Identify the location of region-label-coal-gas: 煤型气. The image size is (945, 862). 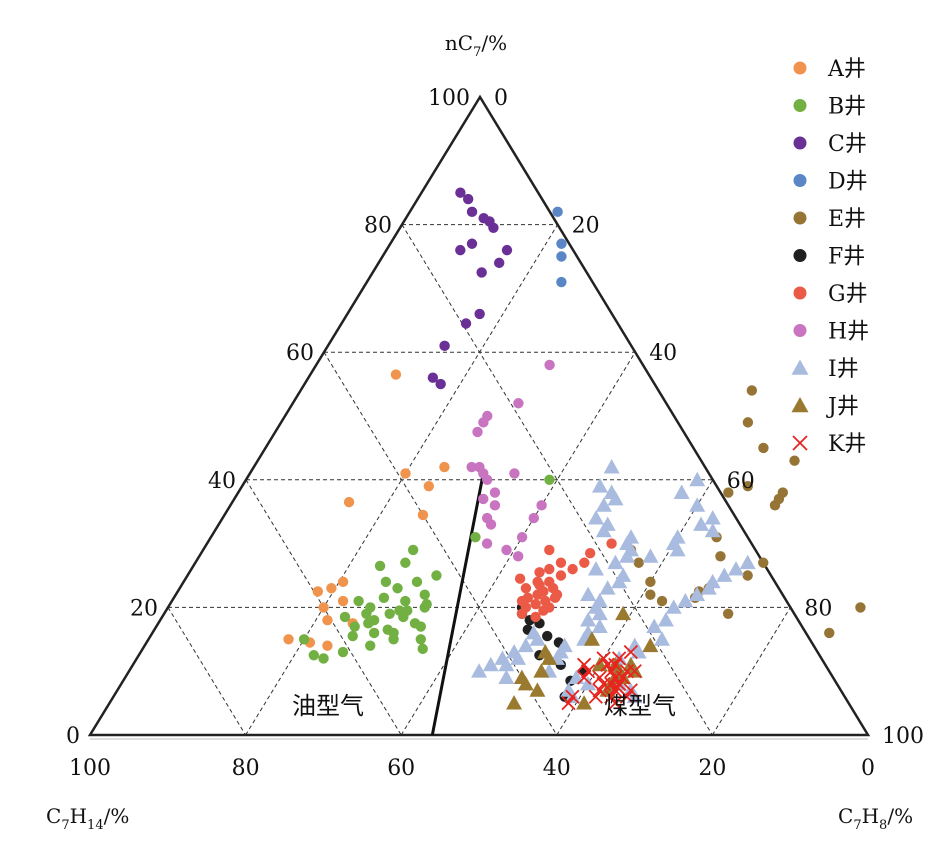
(640, 706).